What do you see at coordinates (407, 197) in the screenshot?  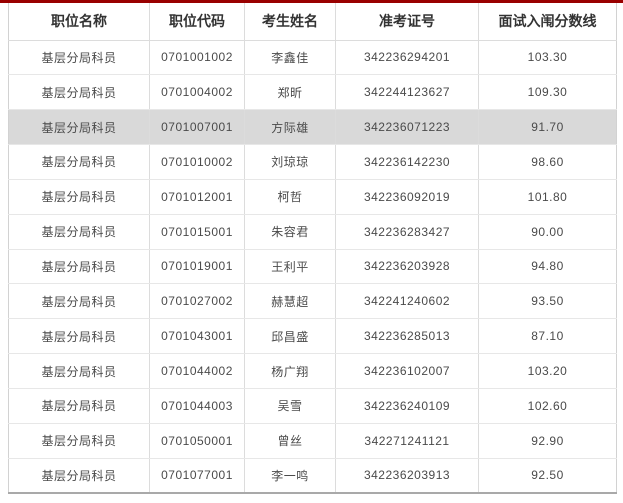 I see `table-cell: 342236092019` at bounding box center [407, 197].